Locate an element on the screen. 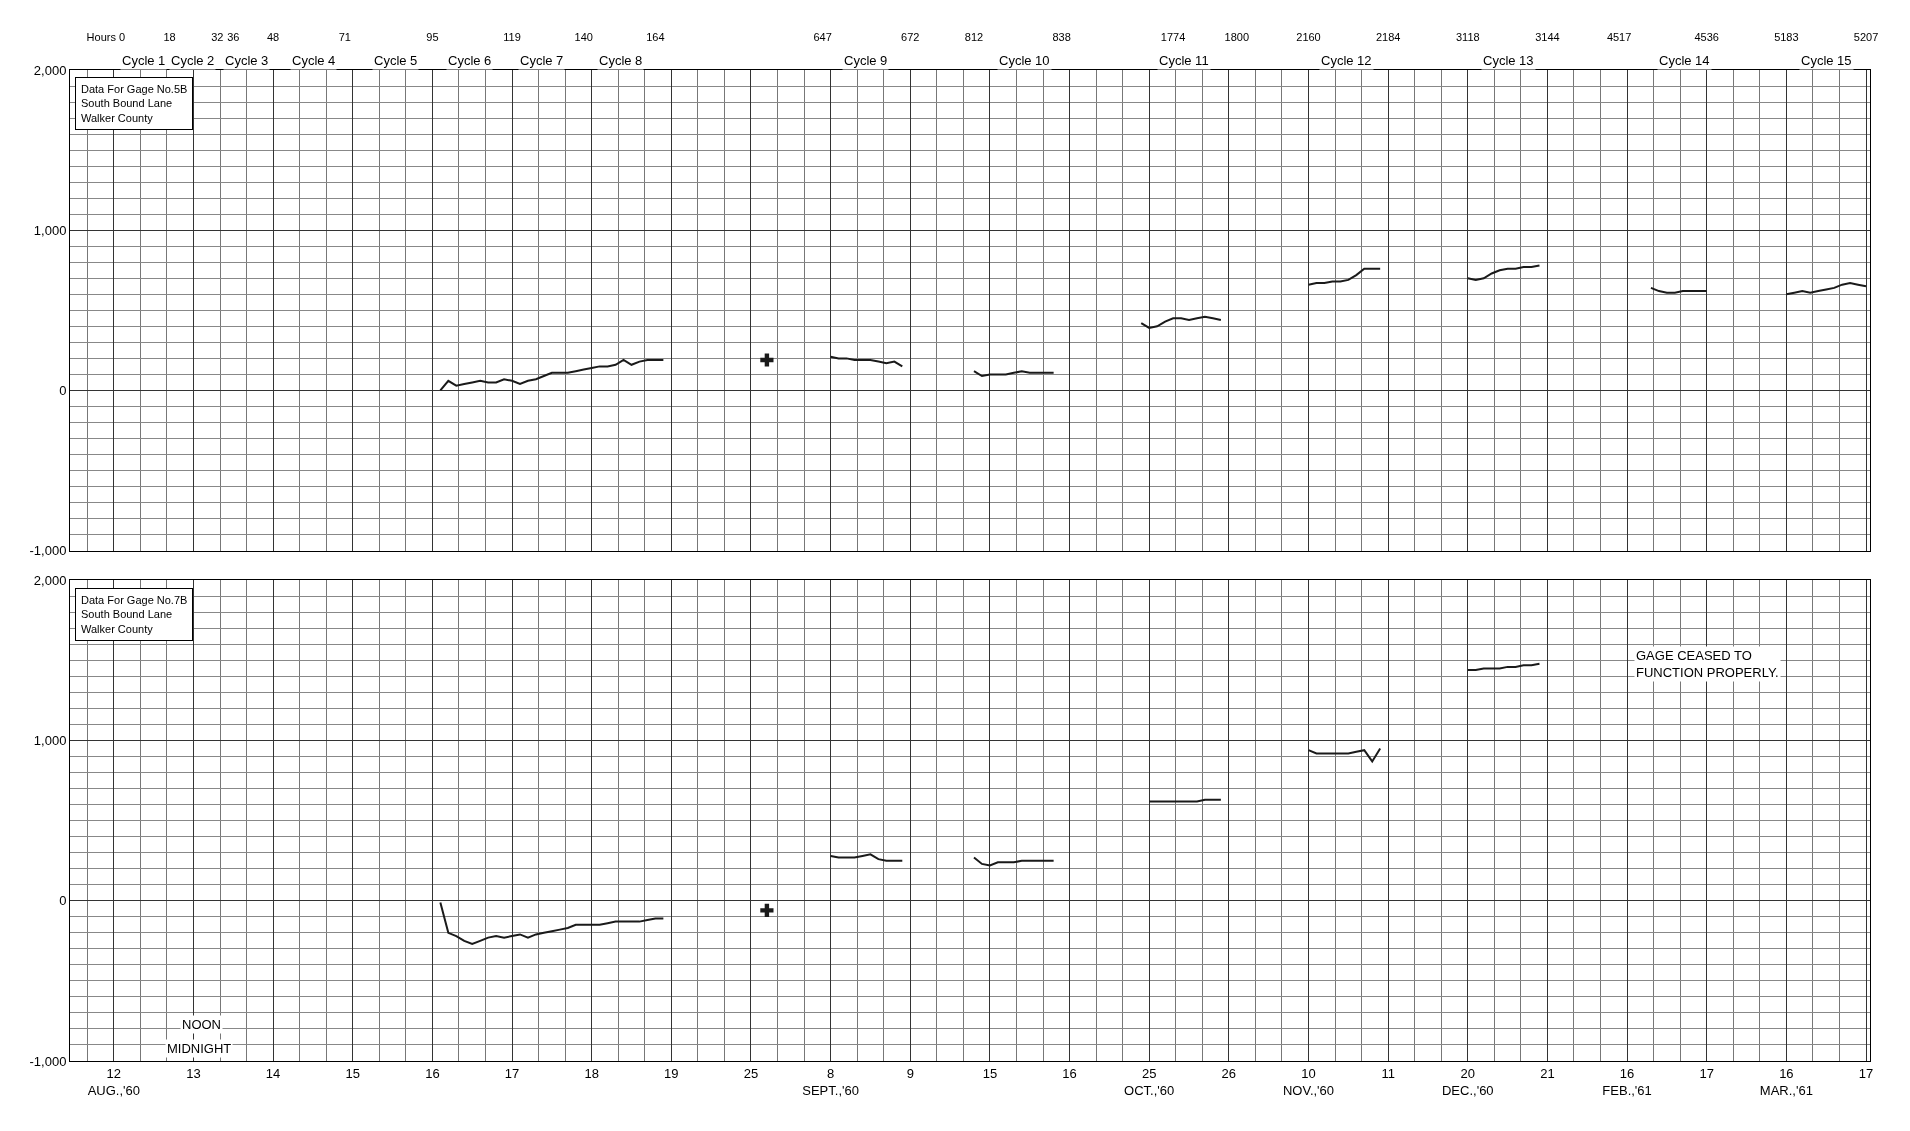  x-tick-label: 3144 is located at coordinates (1547, 36).